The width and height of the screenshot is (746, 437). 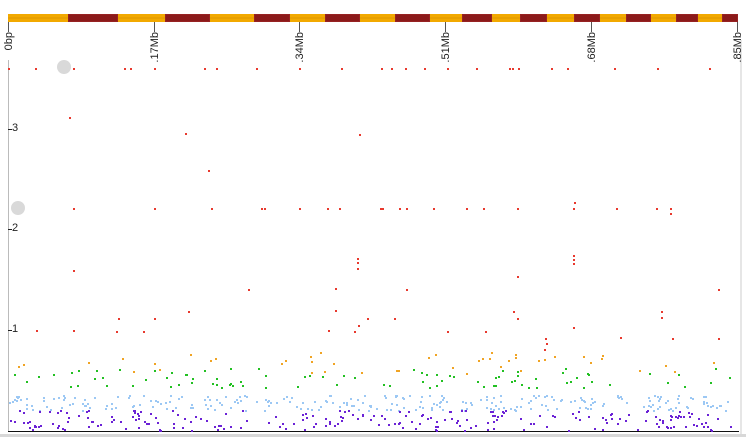 What do you see at coordinates (687, 18) in the screenshot?
I see `chromosome-band` at bounding box center [687, 18].